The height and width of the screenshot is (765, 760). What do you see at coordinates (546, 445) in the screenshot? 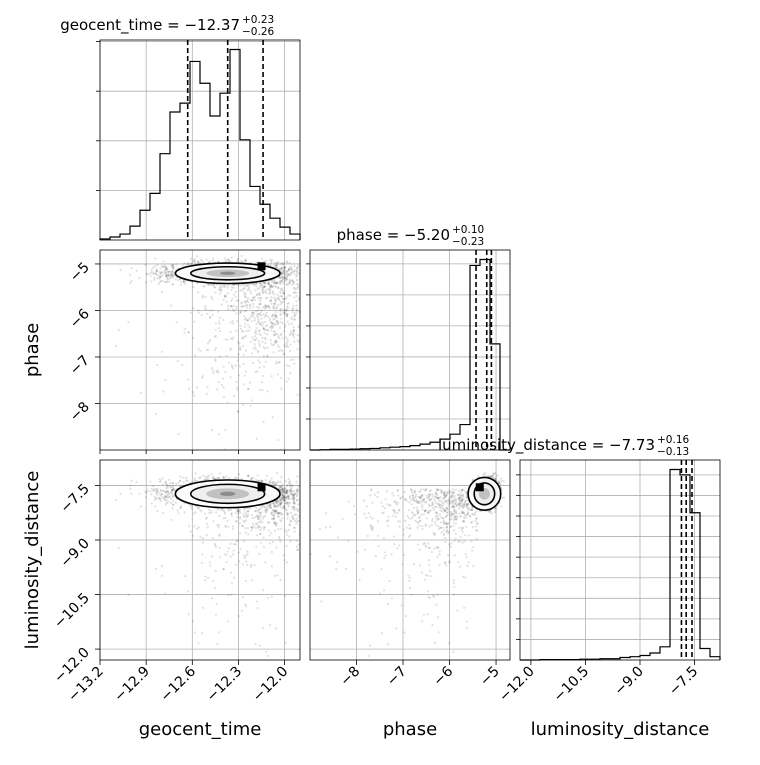
I see `panel-title-luminosity_distance: luminosity_distance = −7.73` at bounding box center [546, 445].